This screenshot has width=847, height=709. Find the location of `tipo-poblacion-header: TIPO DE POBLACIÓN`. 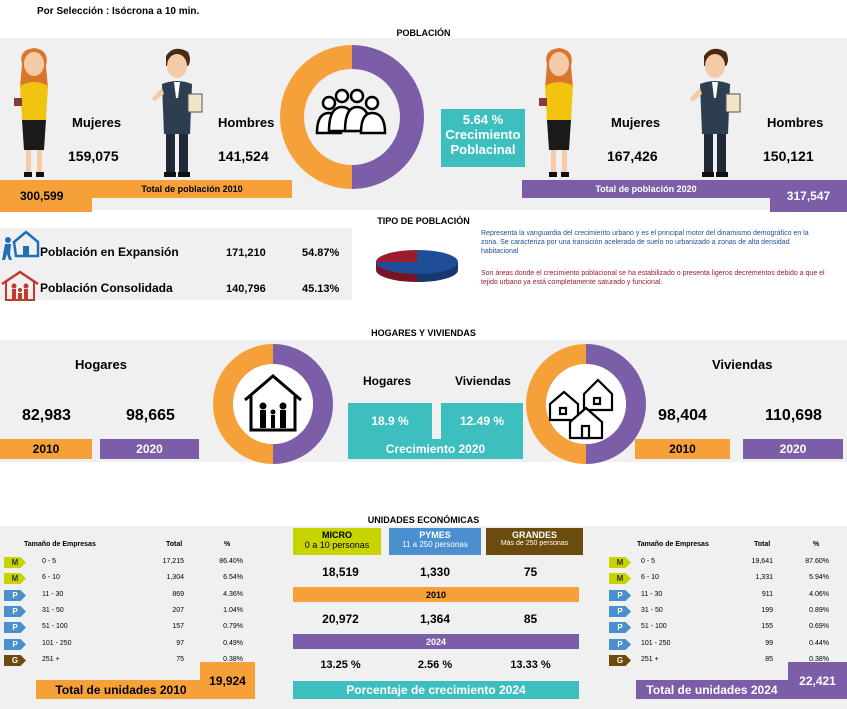

tipo-poblacion-header: TIPO DE POBLACIÓN is located at coordinates (423, 221).